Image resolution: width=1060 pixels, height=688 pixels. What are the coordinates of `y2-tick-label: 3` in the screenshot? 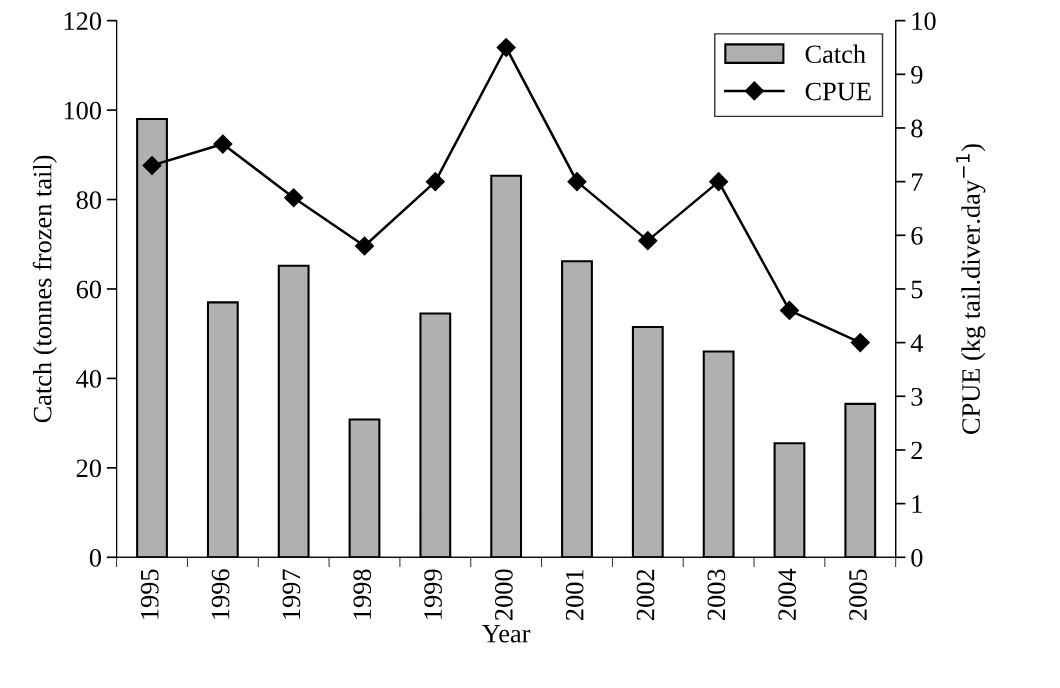 It's located at (917, 396).